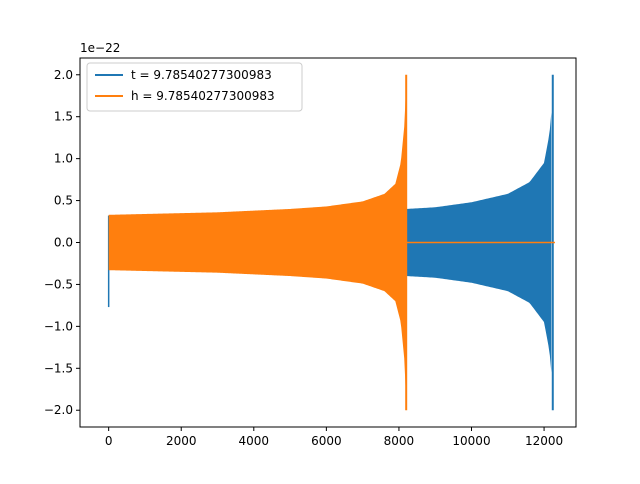 The image size is (640, 484). Describe the element at coordinates (58, 368) in the screenshot. I see `y-tick-label: −1.5` at that location.